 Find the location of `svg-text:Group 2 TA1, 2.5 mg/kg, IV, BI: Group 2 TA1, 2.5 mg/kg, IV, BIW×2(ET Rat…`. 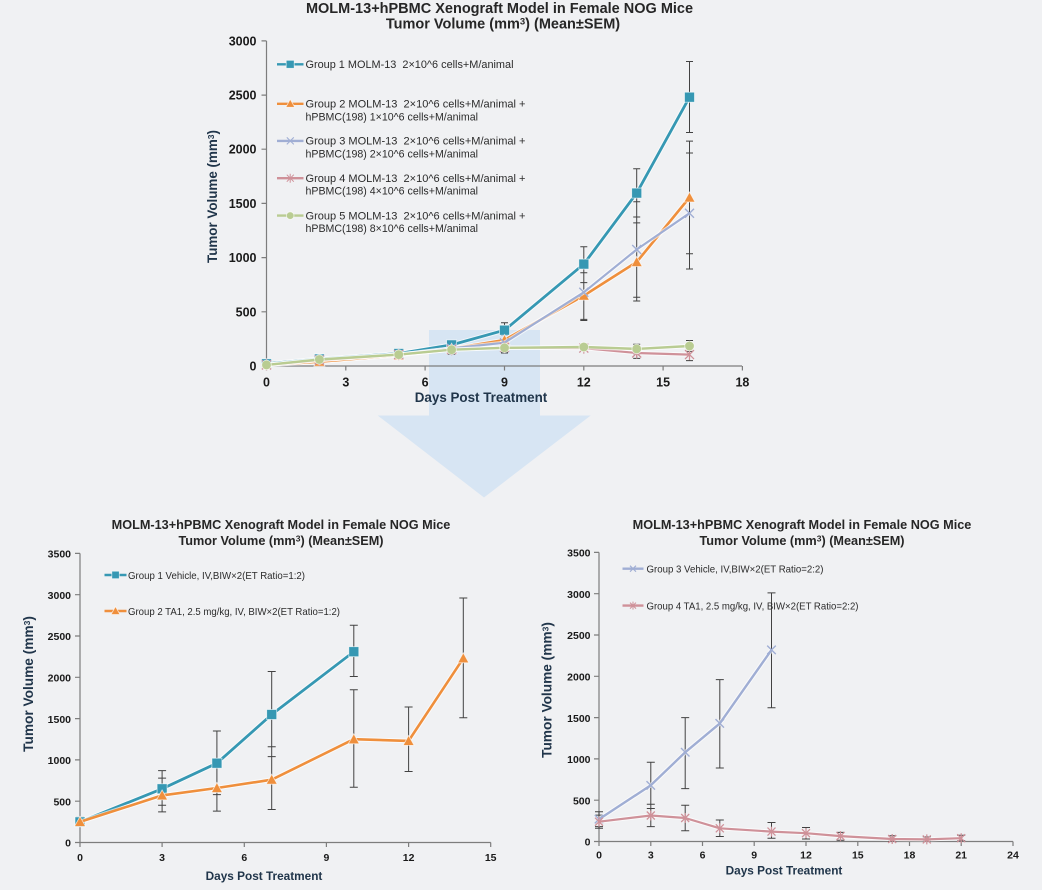

svg-text:Group 2 TA1, 2.5 mg/kg, IV, BI: Group 2 TA1, 2.5 mg/kg, IV, BIW×2(ET Rat… is located at coordinates (234, 612).